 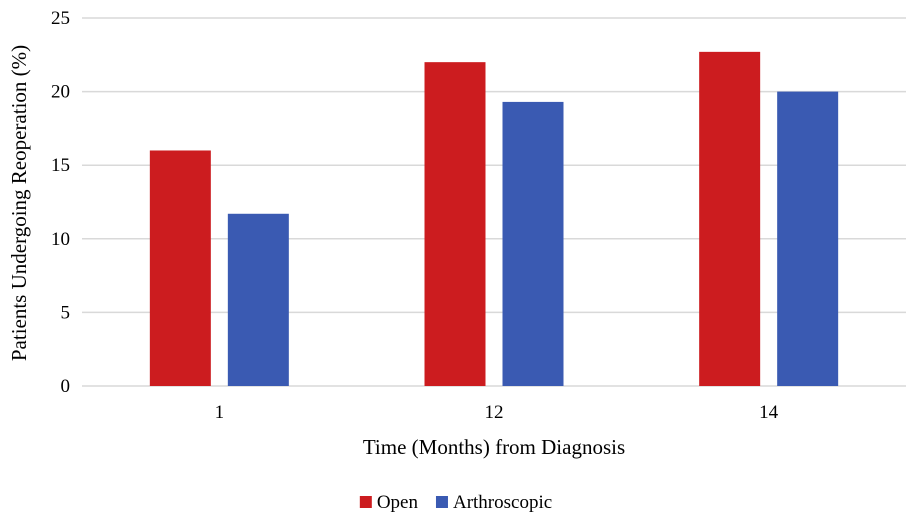 I want to click on x-axis-ticks: 1 12 14, so click(x=497, y=412).